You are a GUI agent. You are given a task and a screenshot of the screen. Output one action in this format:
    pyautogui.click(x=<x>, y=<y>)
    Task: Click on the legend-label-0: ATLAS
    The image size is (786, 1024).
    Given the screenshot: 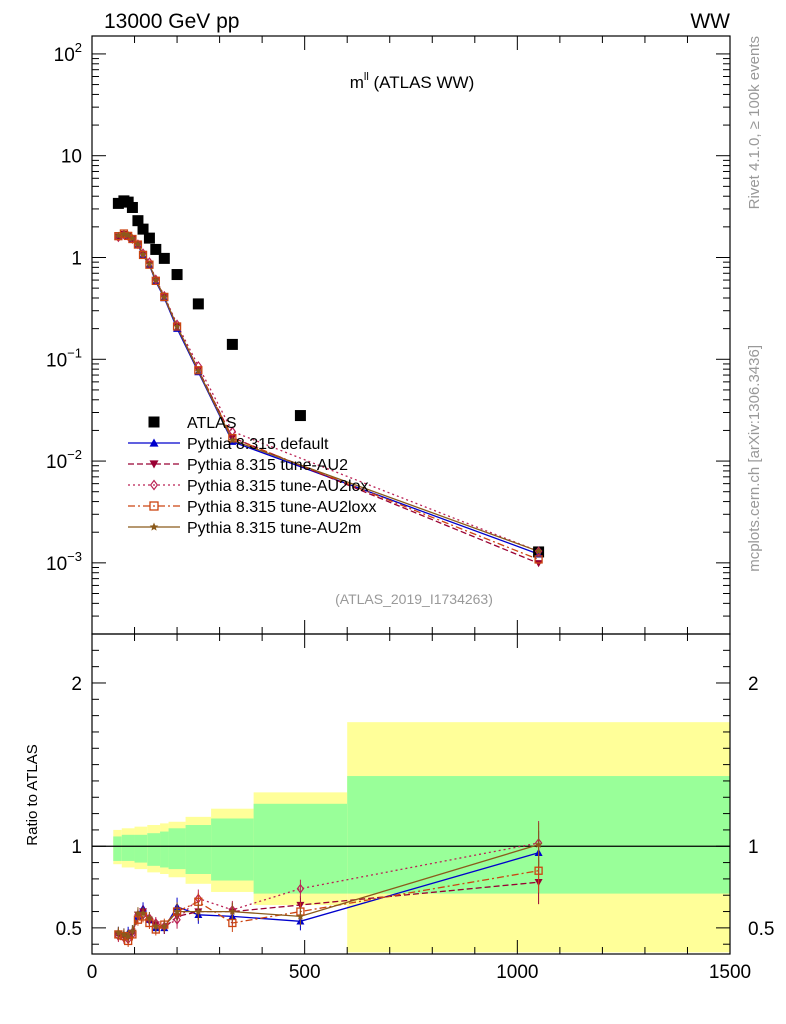 What is the action you would take?
    pyautogui.click(x=212, y=423)
    